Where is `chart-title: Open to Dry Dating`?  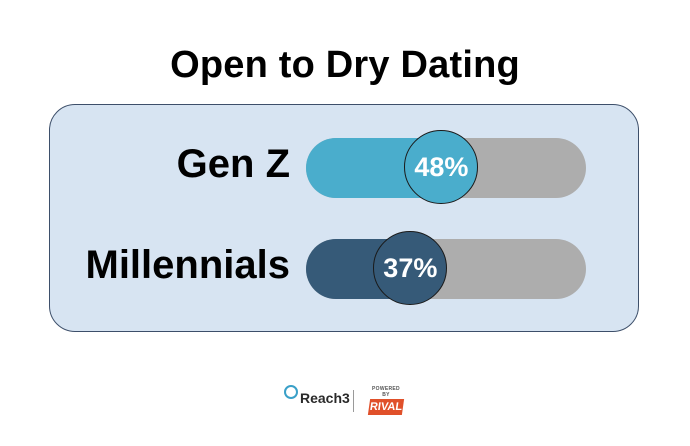 chart-title: Open to Dry Dating is located at coordinates (345, 65).